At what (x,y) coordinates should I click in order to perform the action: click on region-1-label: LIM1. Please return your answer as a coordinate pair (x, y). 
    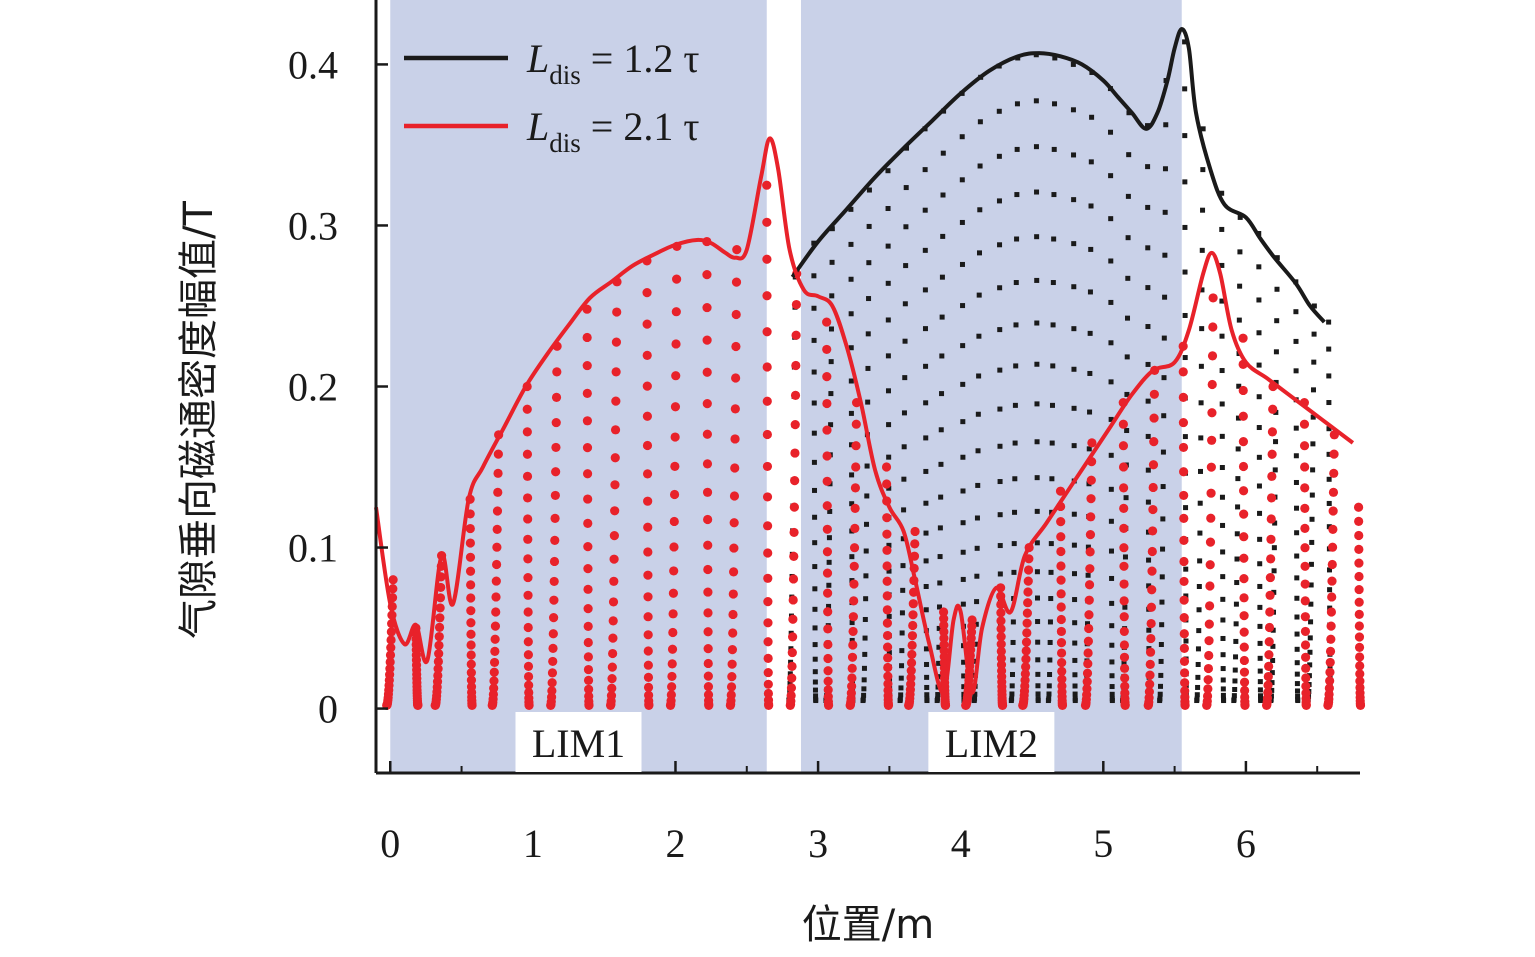
    Looking at the image, I should click on (578, 743).